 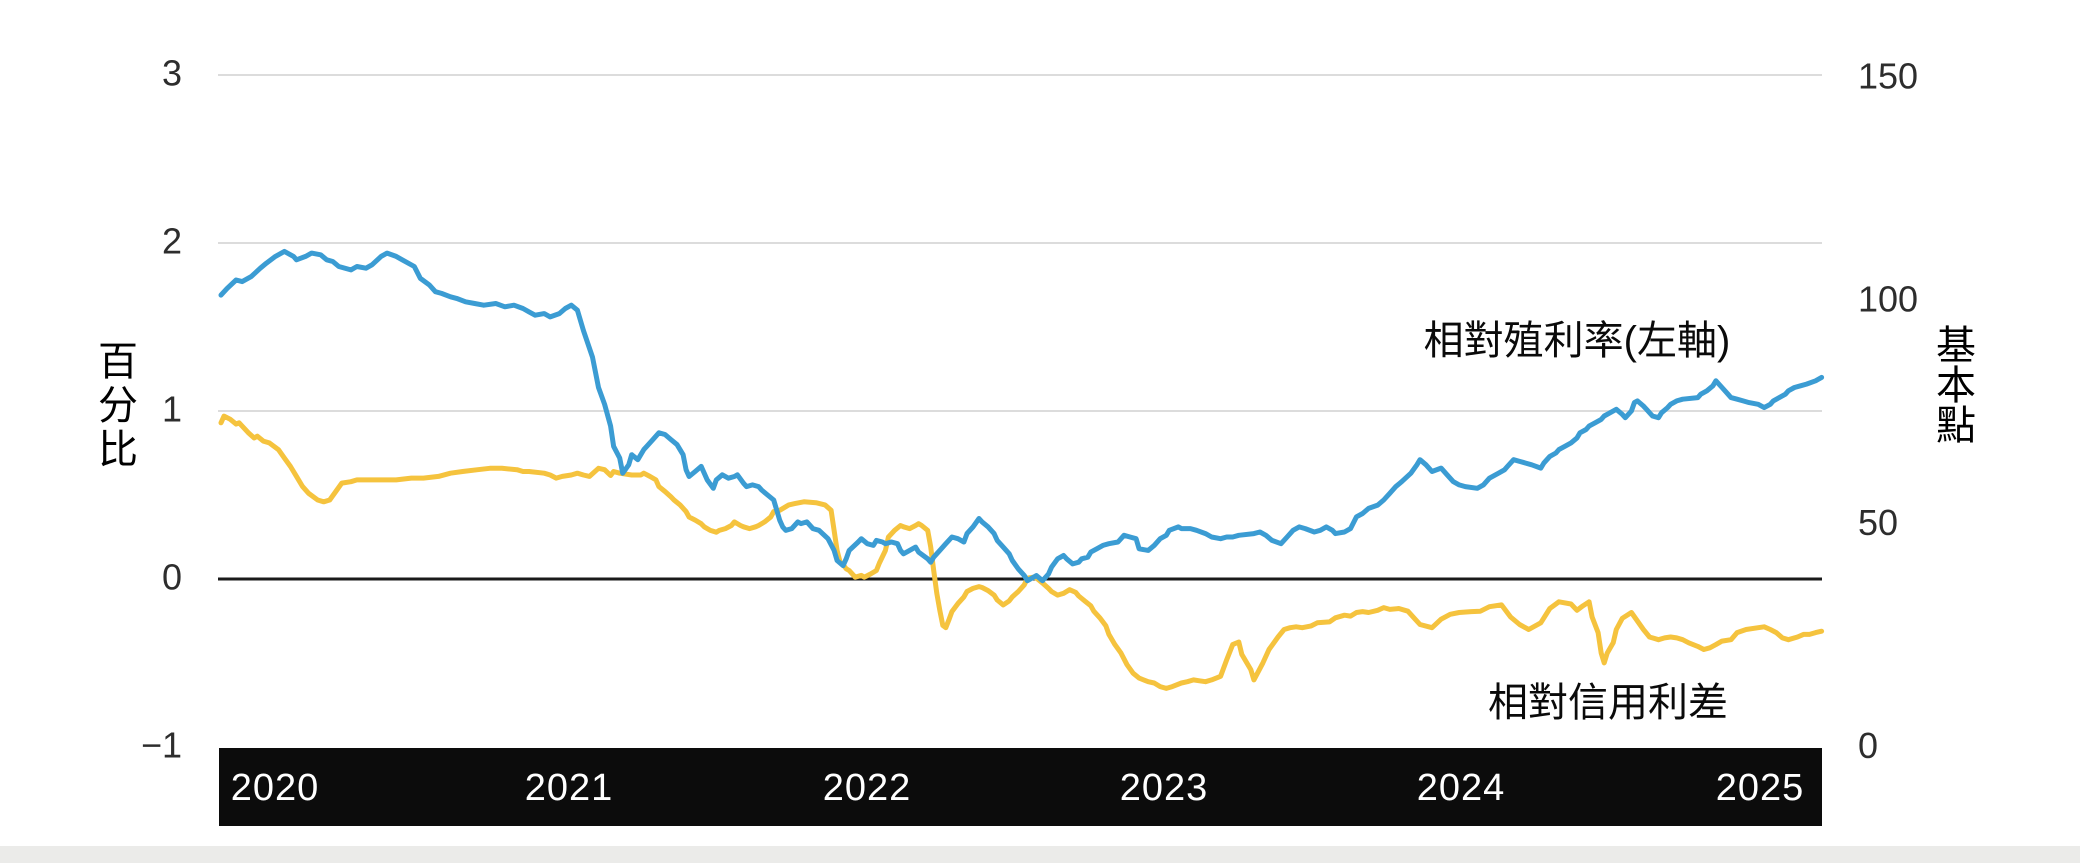 I want to click on right-axis-title-char-1: 基, so click(x=1956, y=346).